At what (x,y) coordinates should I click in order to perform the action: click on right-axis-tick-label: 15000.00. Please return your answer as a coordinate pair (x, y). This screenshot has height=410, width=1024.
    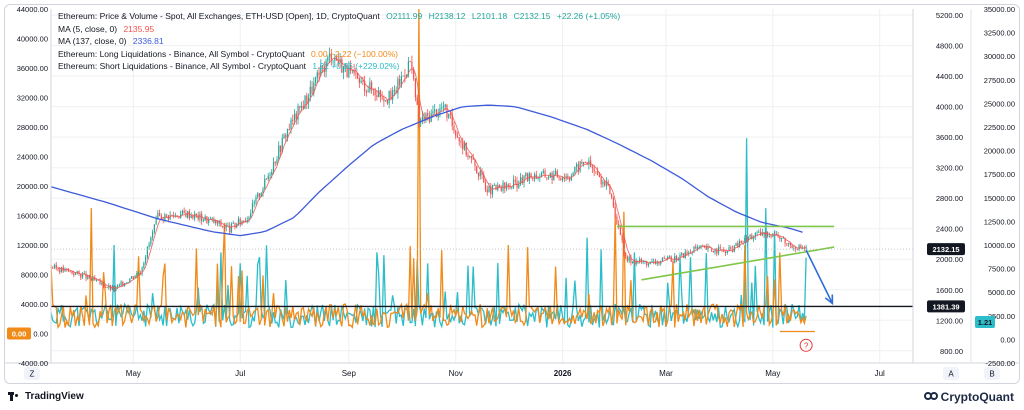
    Looking at the image, I should click on (999, 198).